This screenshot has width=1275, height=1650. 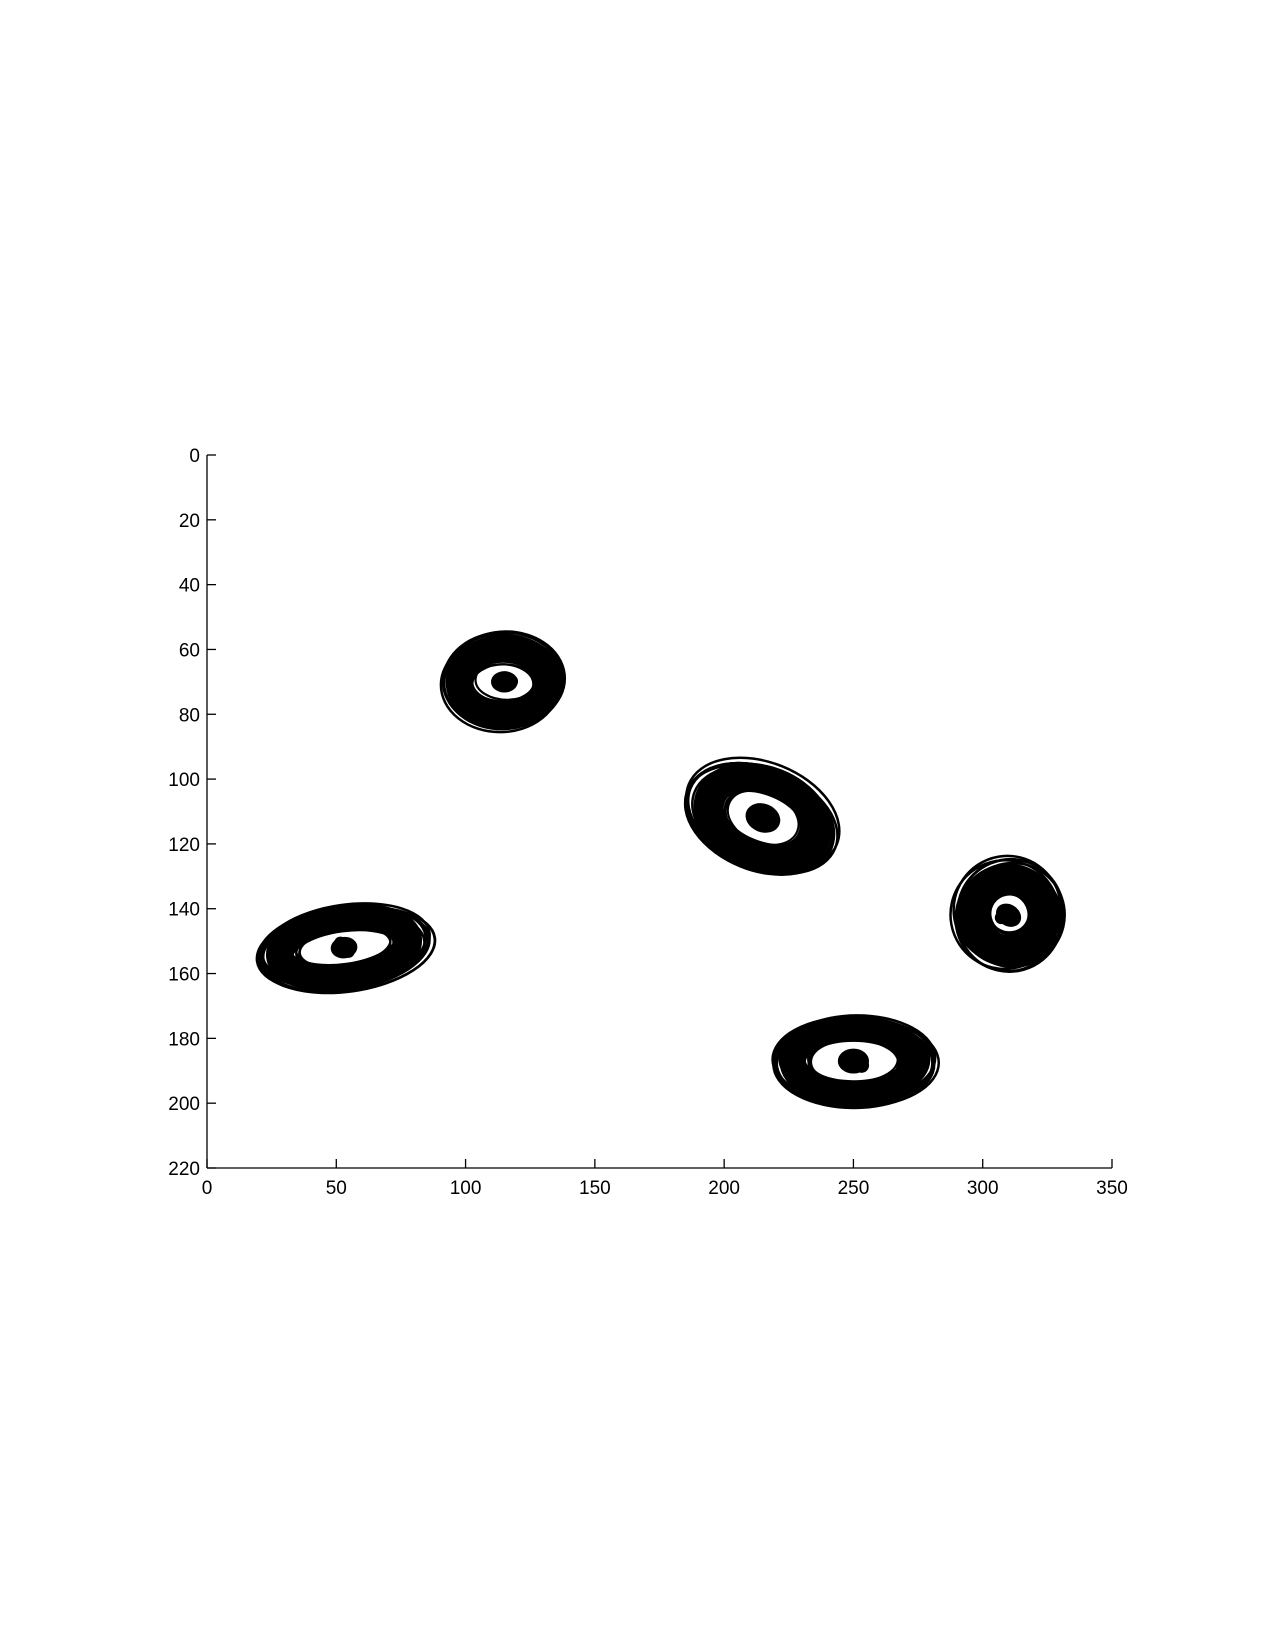 I want to click on y-tick-label: 20, so click(x=189, y=521).